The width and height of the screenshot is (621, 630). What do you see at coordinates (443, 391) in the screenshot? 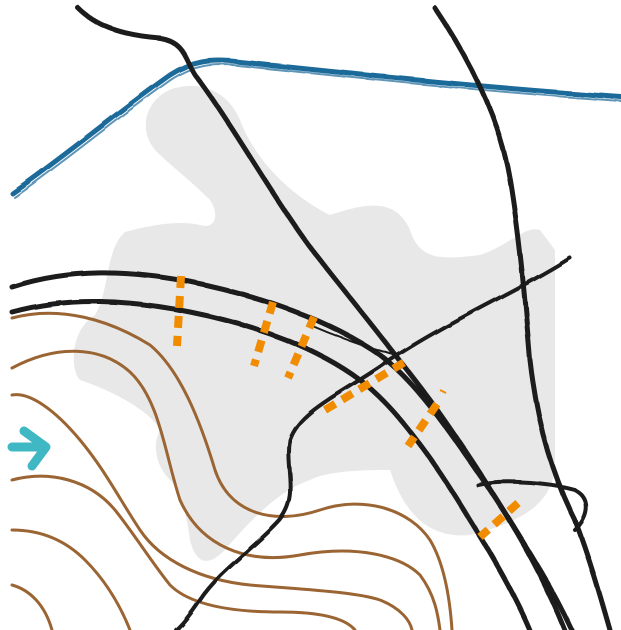
I see `dashed-marker-tick` at bounding box center [443, 391].